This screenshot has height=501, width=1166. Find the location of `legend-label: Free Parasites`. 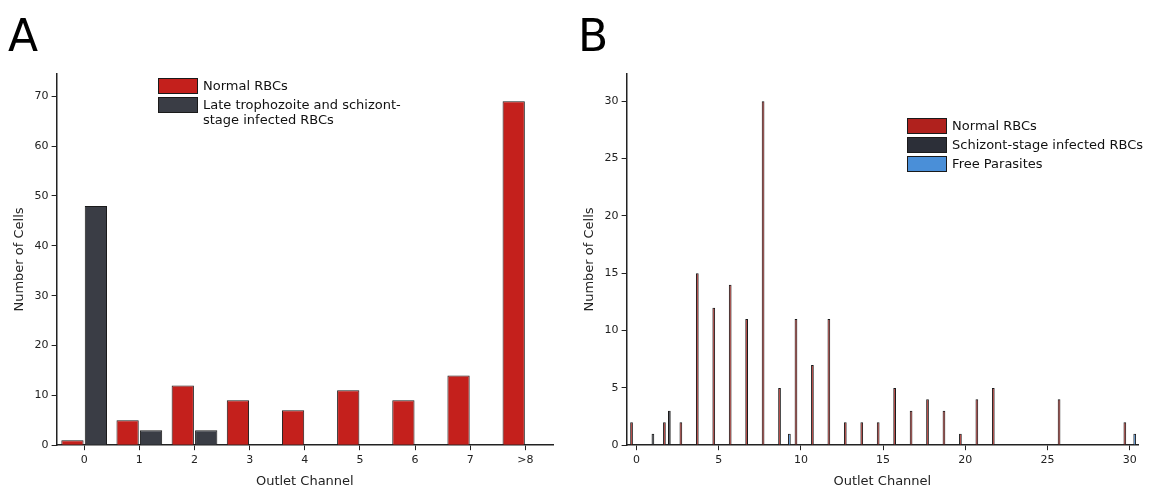

legend-label: Free Parasites is located at coordinates (997, 163).